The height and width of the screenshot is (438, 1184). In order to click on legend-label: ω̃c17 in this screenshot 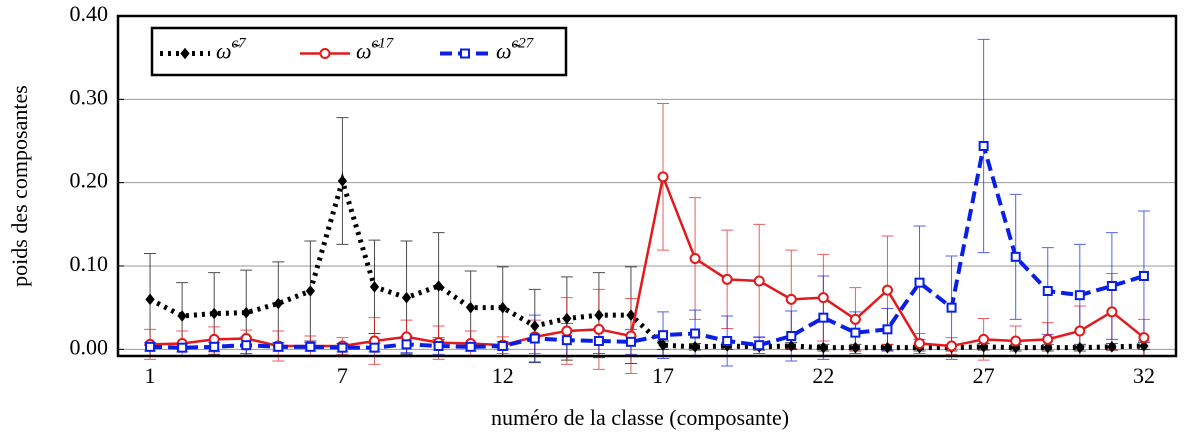, I will do `click(375, 50)`.